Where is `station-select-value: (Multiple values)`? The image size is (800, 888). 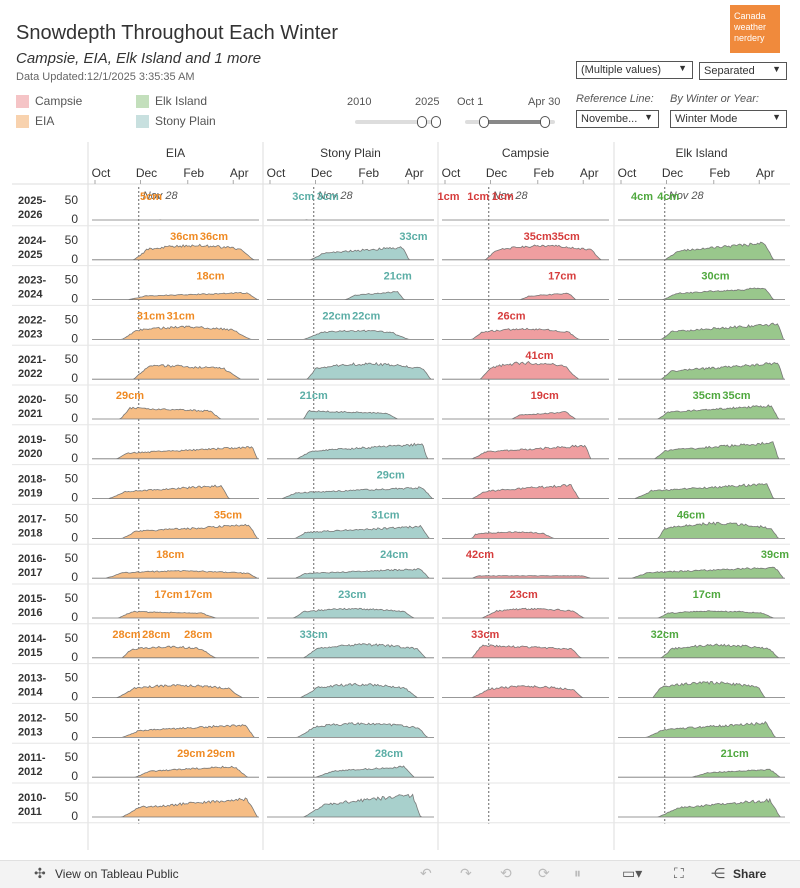
station-select-value: (Multiple values) is located at coordinates (621, 70).